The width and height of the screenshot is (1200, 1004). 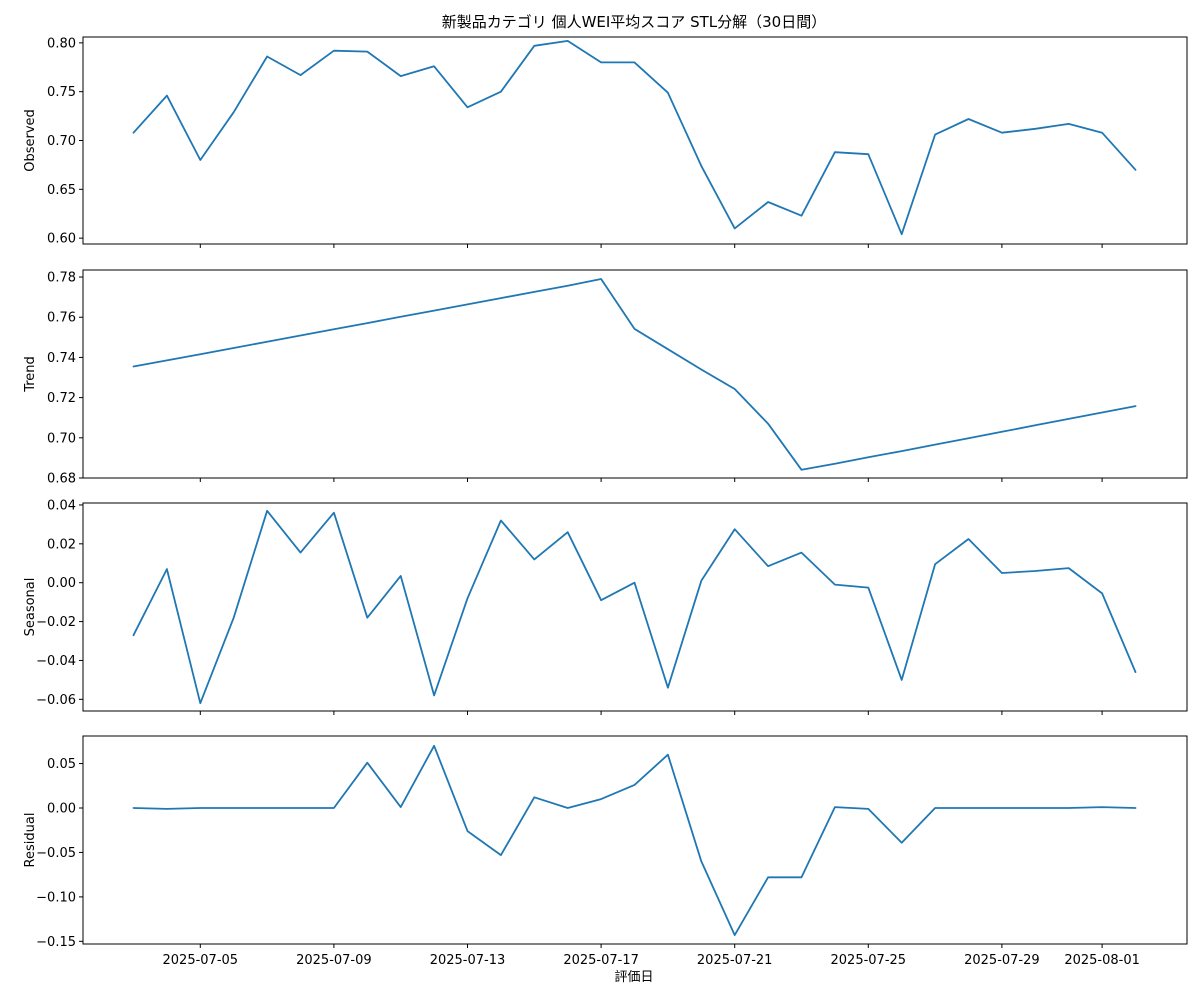 What do you see at coordinates (61, 92) in the screenshot?
I see `y-tick-label: 0.75` at bounding box center [61, 92].